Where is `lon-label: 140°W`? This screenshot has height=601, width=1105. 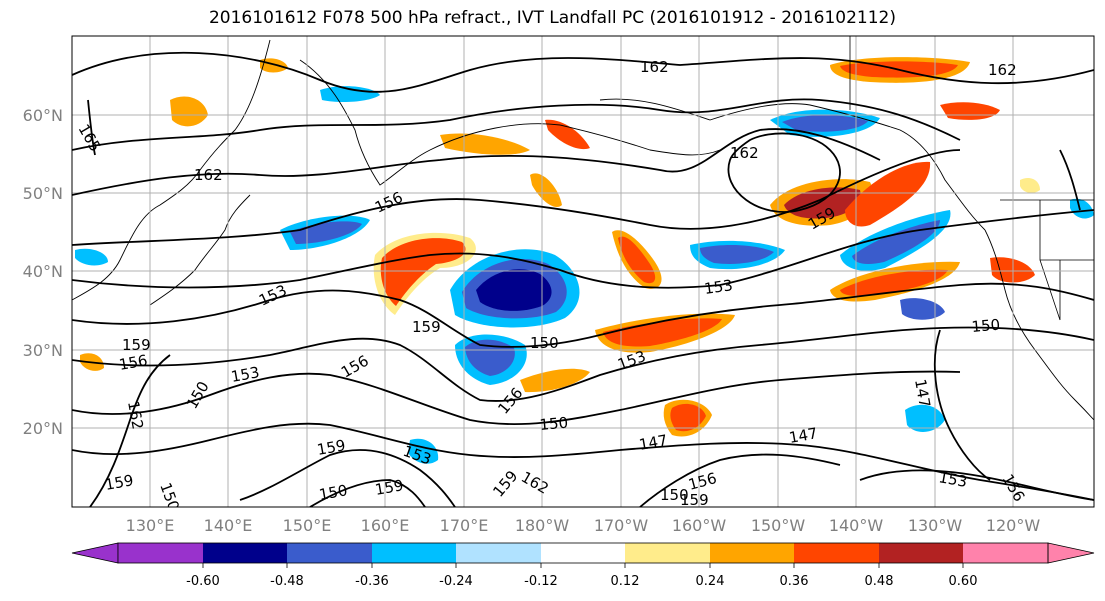 lon-label: 140°W is located at coordinates (856, 525).